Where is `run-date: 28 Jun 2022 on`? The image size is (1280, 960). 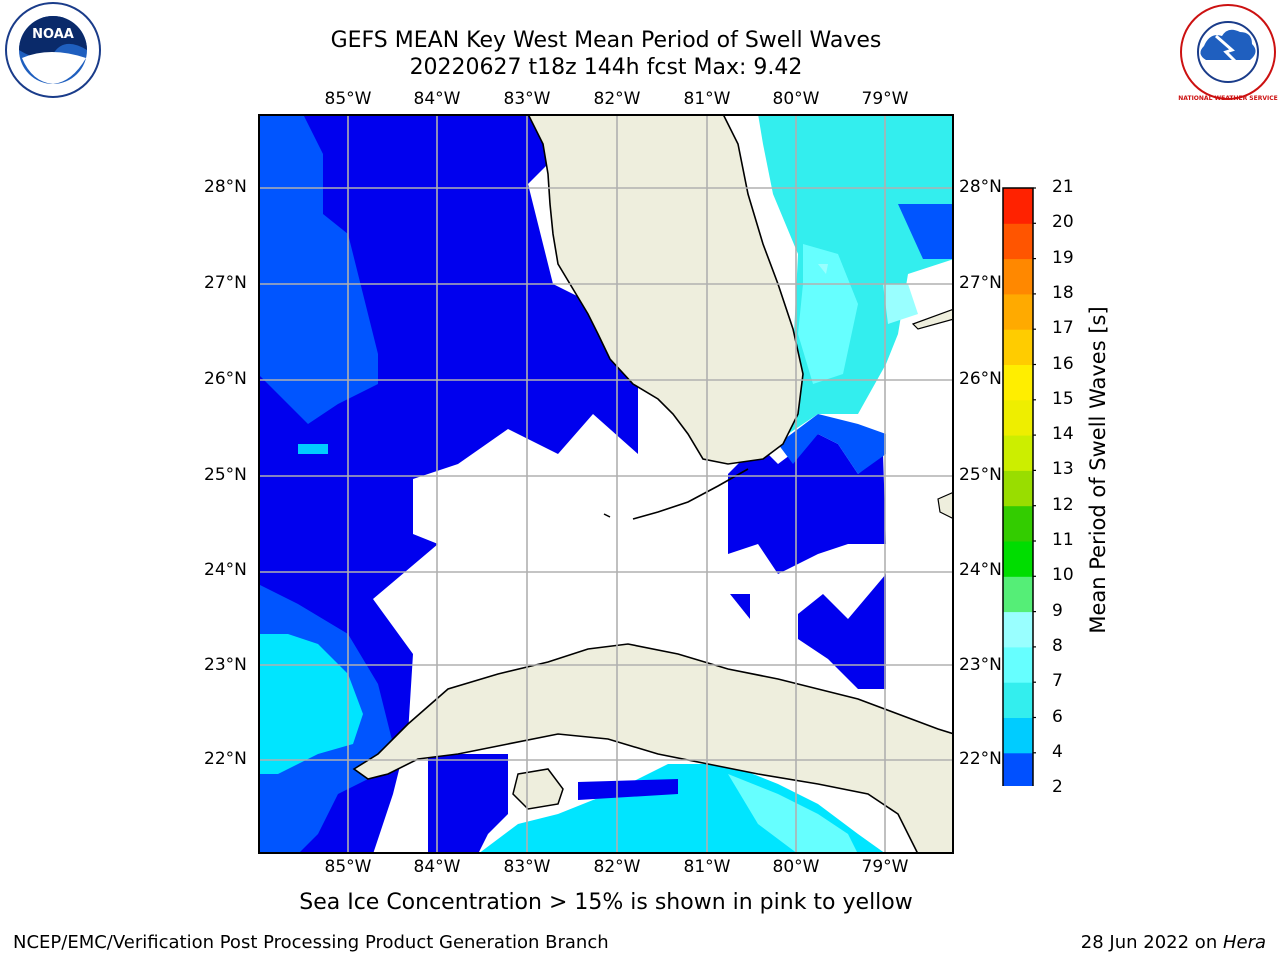
run-date: 28 Jun 2022 on is located at coordinates (1151, 942).